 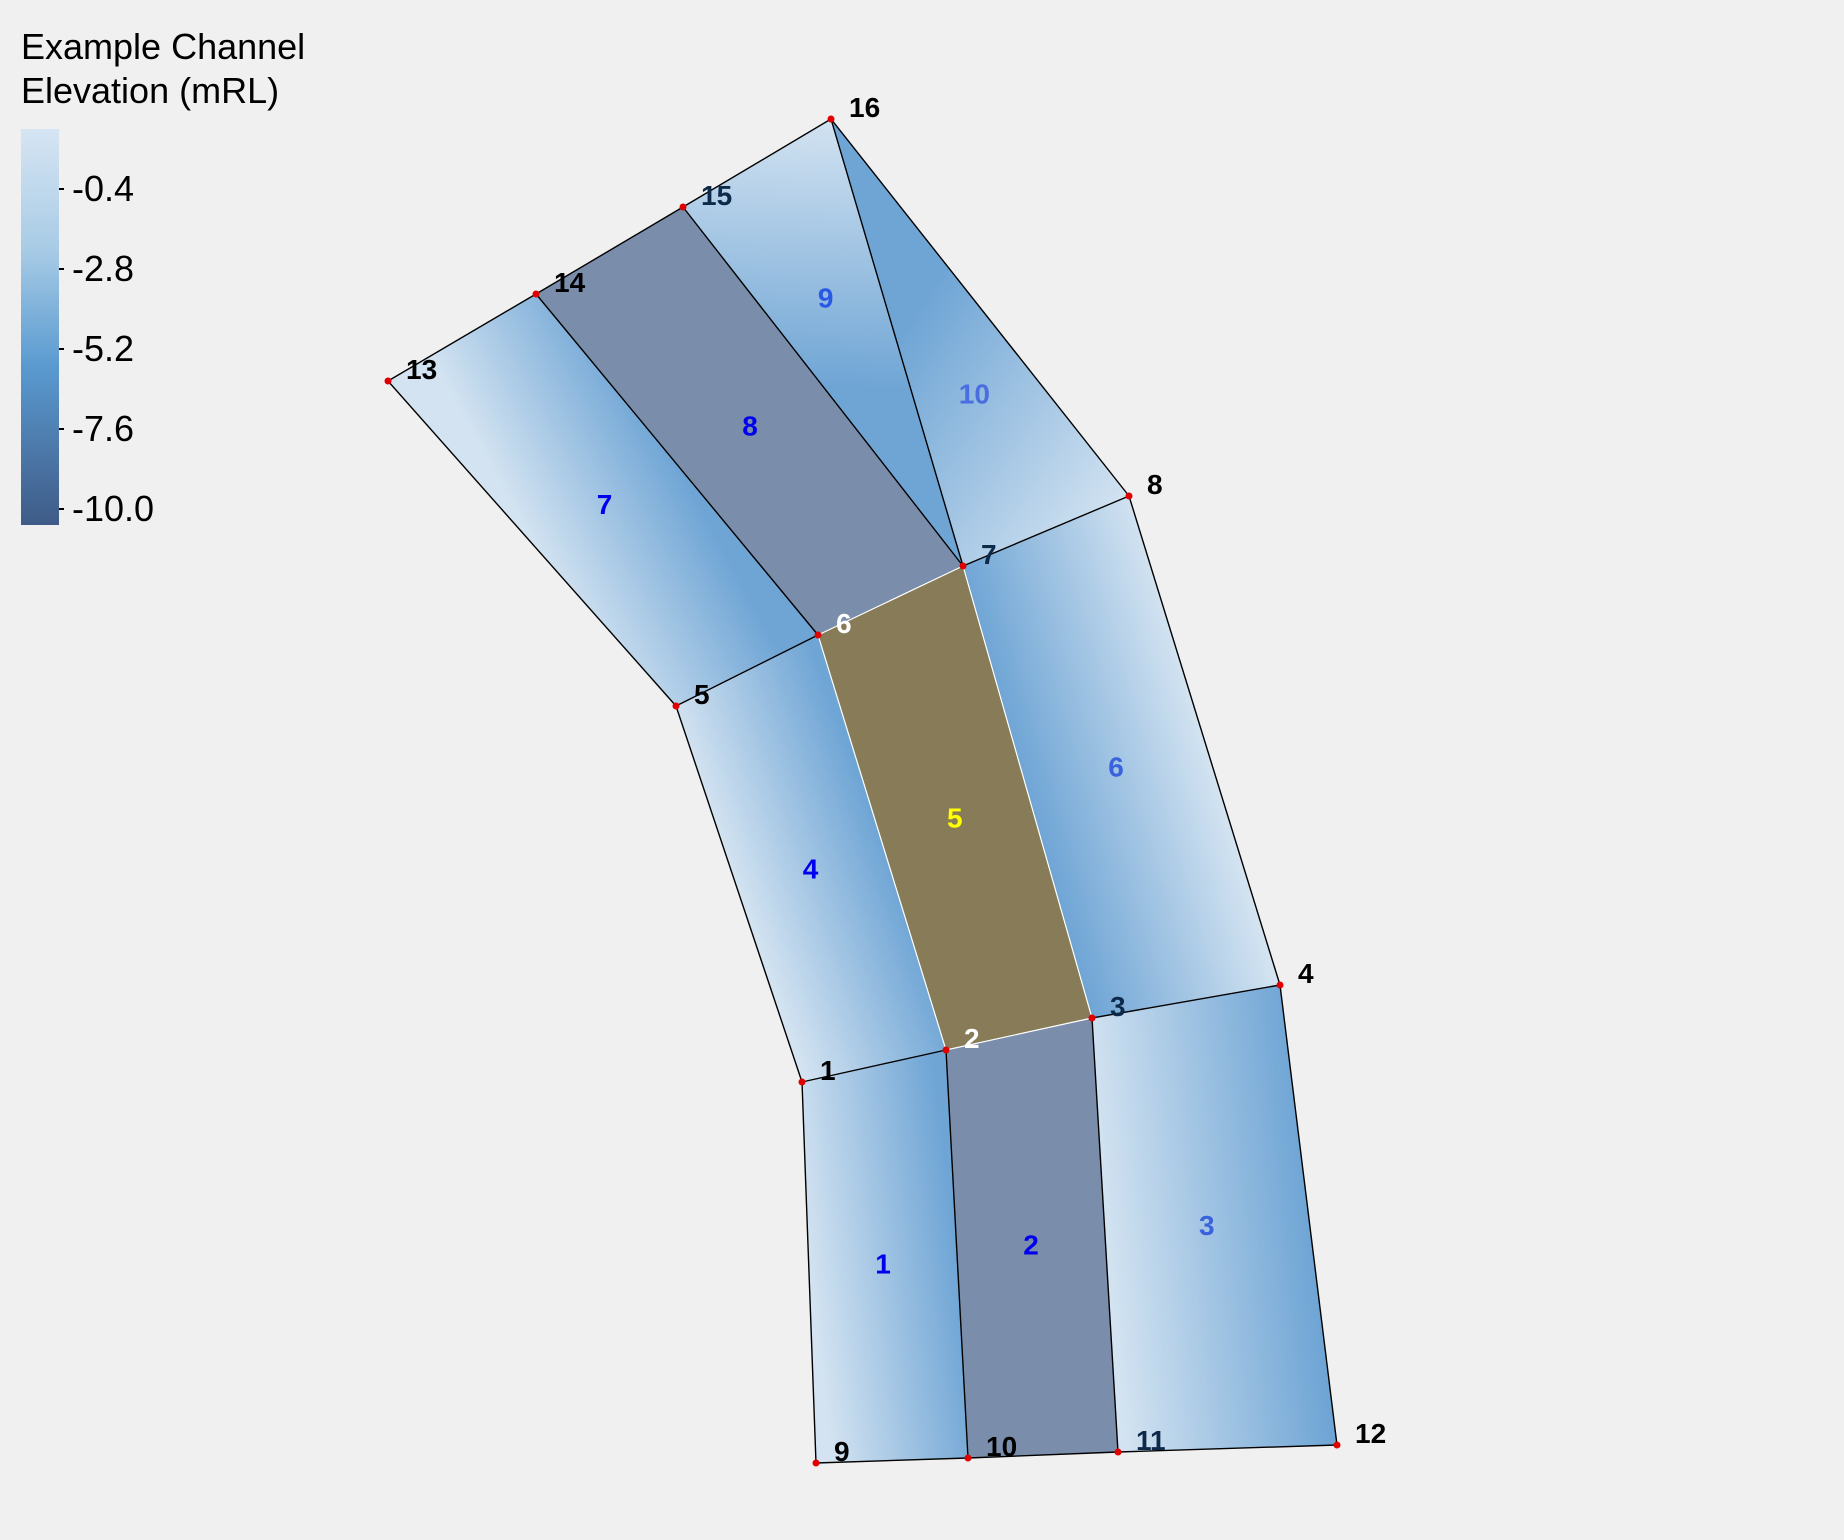 I want to click on node-label-12: 12, so click(x=1370, y=1433).